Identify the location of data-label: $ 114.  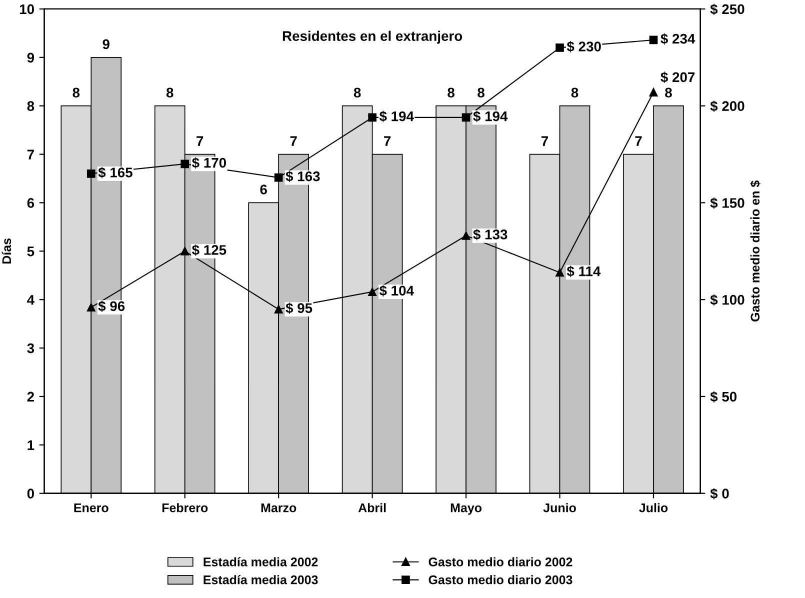
(583, 272).